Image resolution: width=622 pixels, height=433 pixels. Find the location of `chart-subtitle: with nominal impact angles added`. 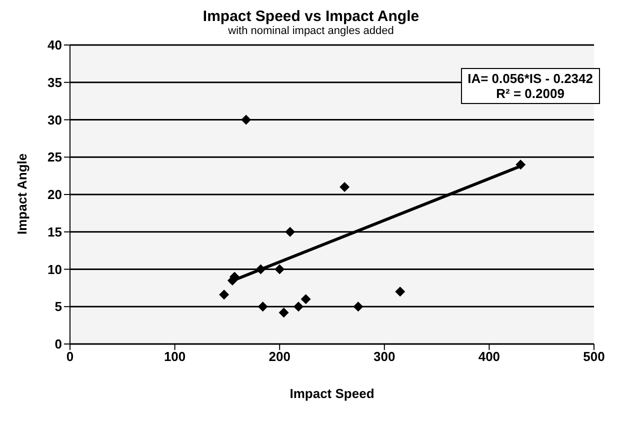

chart-subtitle: with nominal impact angles added is located at coordinates (311, 31).